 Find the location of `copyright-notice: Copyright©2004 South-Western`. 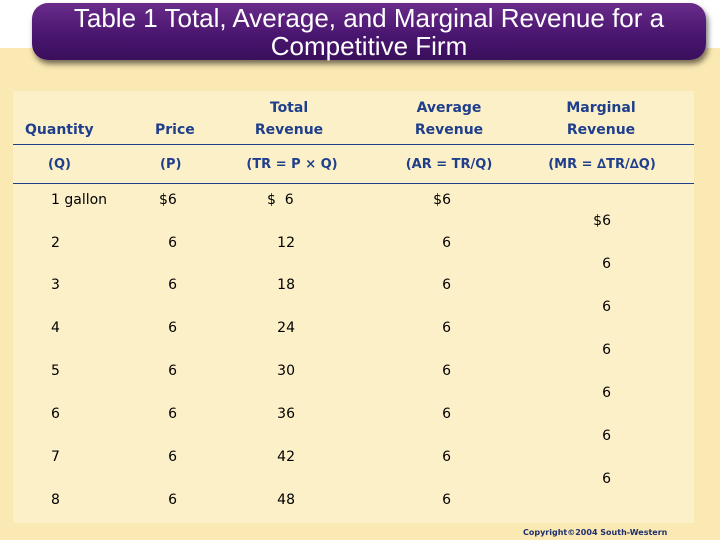

copyright-notice: Copyright©2004 South-Western is located at coordinates (595, 532).